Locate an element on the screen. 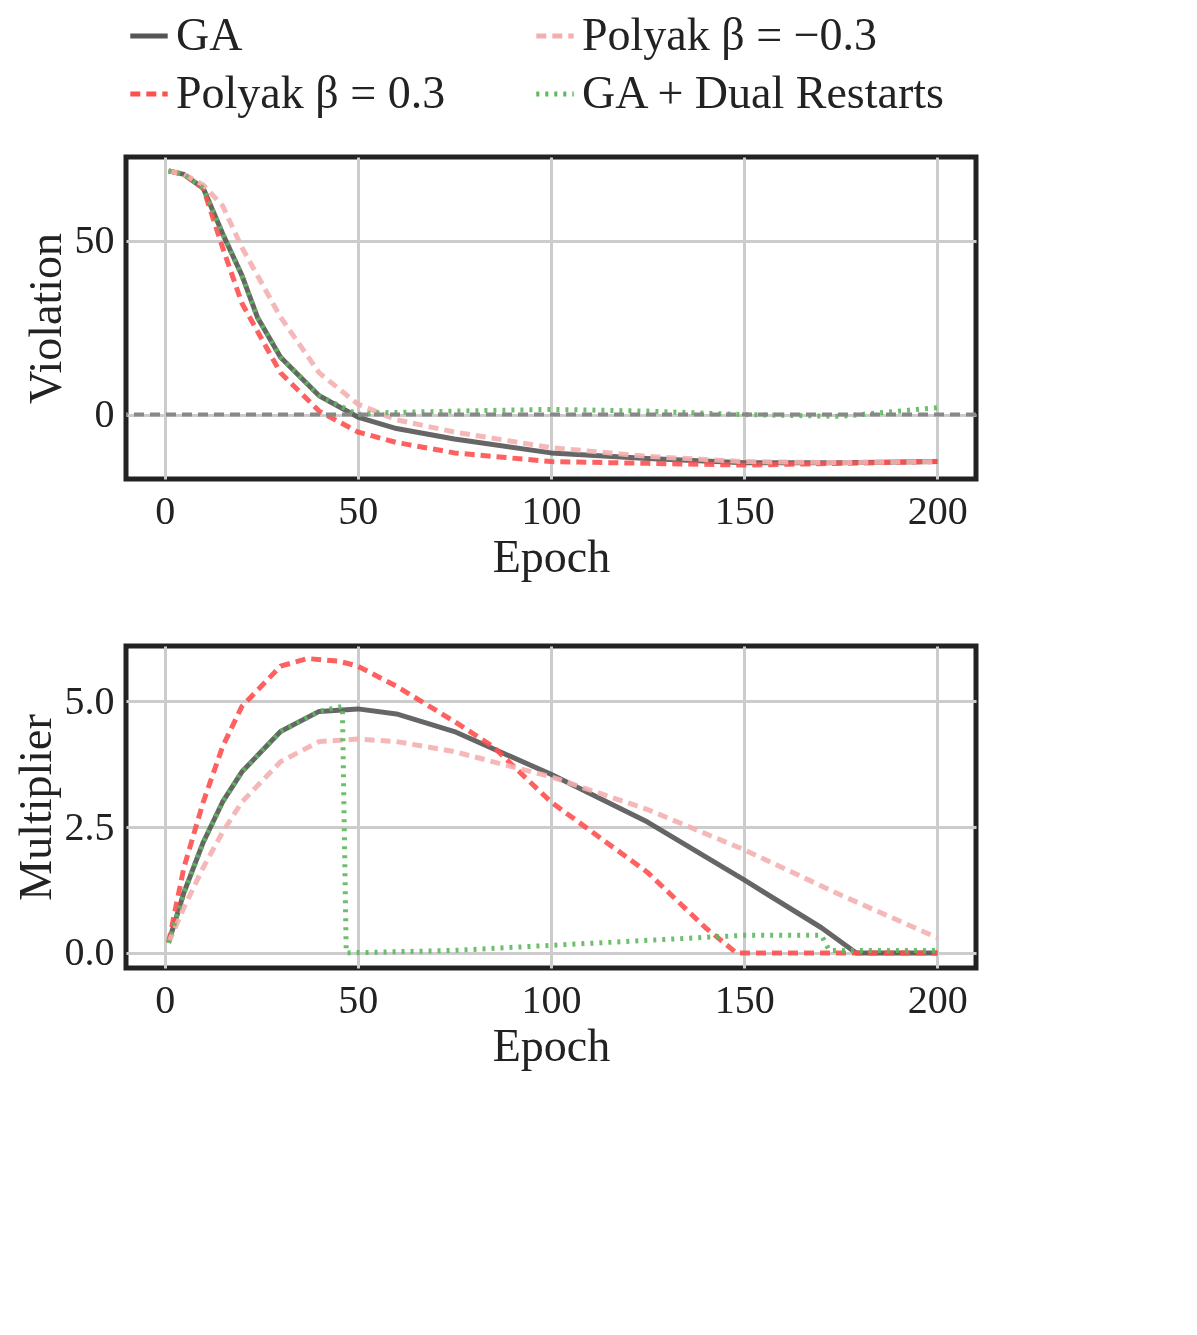 The width and height of the screenshot is (1197, 1335). y-tick-label: 50 is located at coordinates (94, 240).